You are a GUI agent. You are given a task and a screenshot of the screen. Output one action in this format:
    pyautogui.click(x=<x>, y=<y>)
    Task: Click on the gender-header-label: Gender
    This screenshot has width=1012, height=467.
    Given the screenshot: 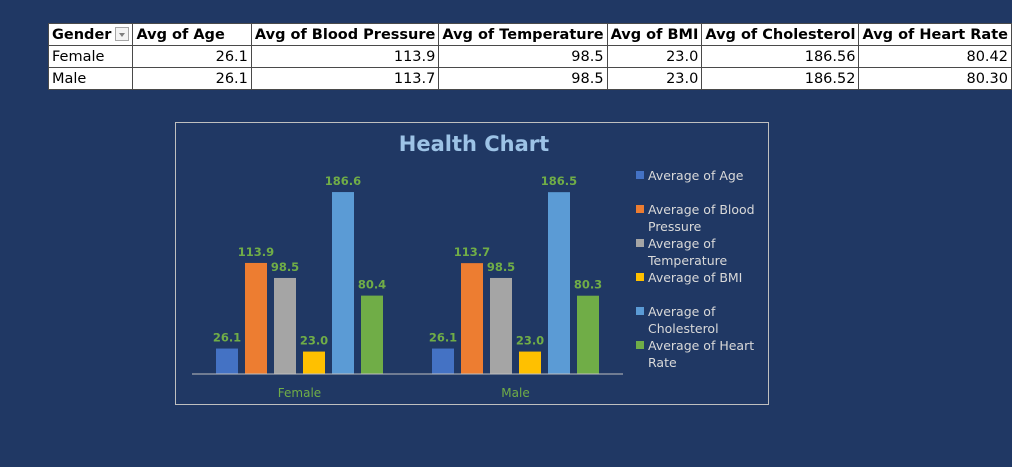 What is the action you would take?
    pyautogui.click(x=82, y=34)
    